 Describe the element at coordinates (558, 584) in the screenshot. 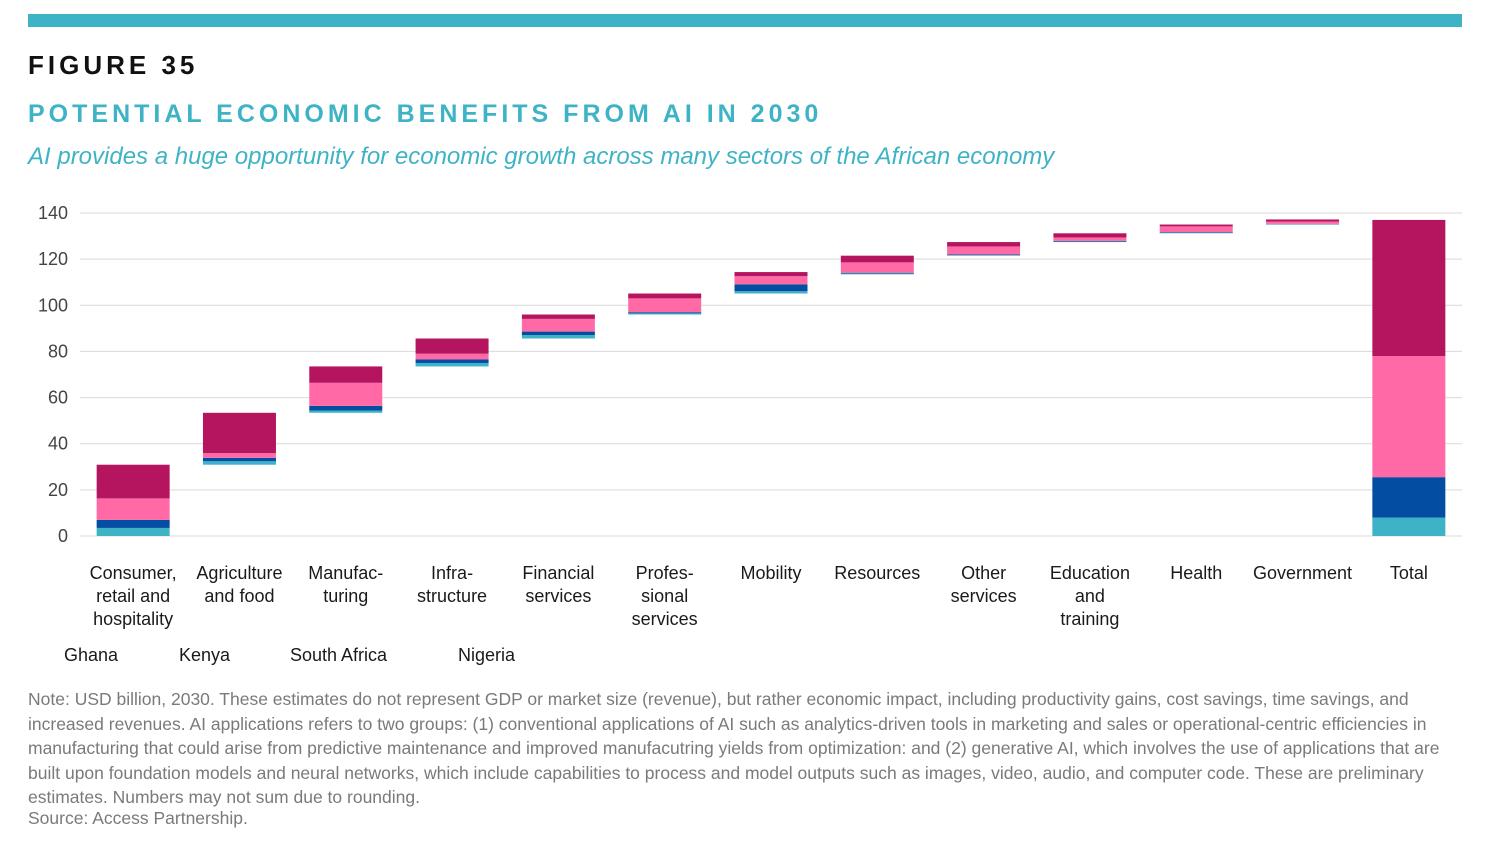

I see `x-tick-label: Financial services` at that location.